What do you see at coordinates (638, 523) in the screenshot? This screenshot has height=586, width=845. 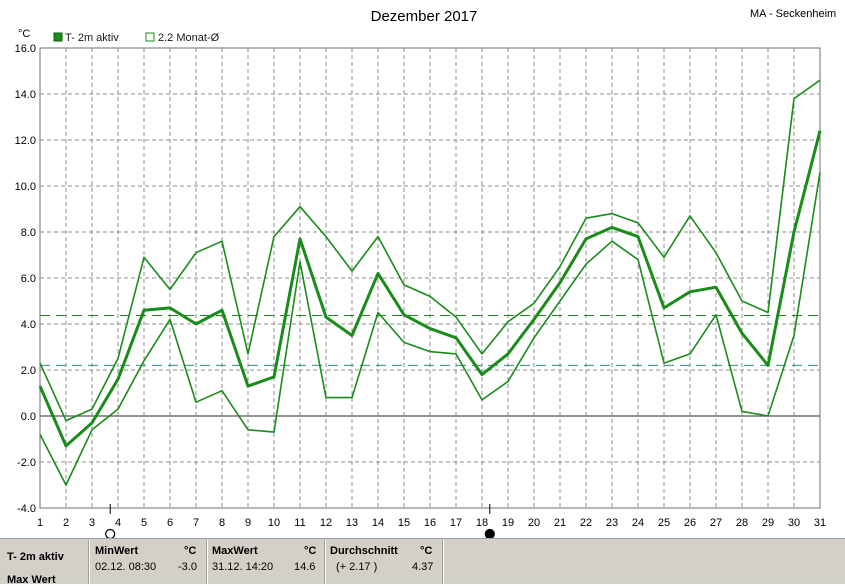 I see `x-tick-label: 24` at bounding box center [638, 523].